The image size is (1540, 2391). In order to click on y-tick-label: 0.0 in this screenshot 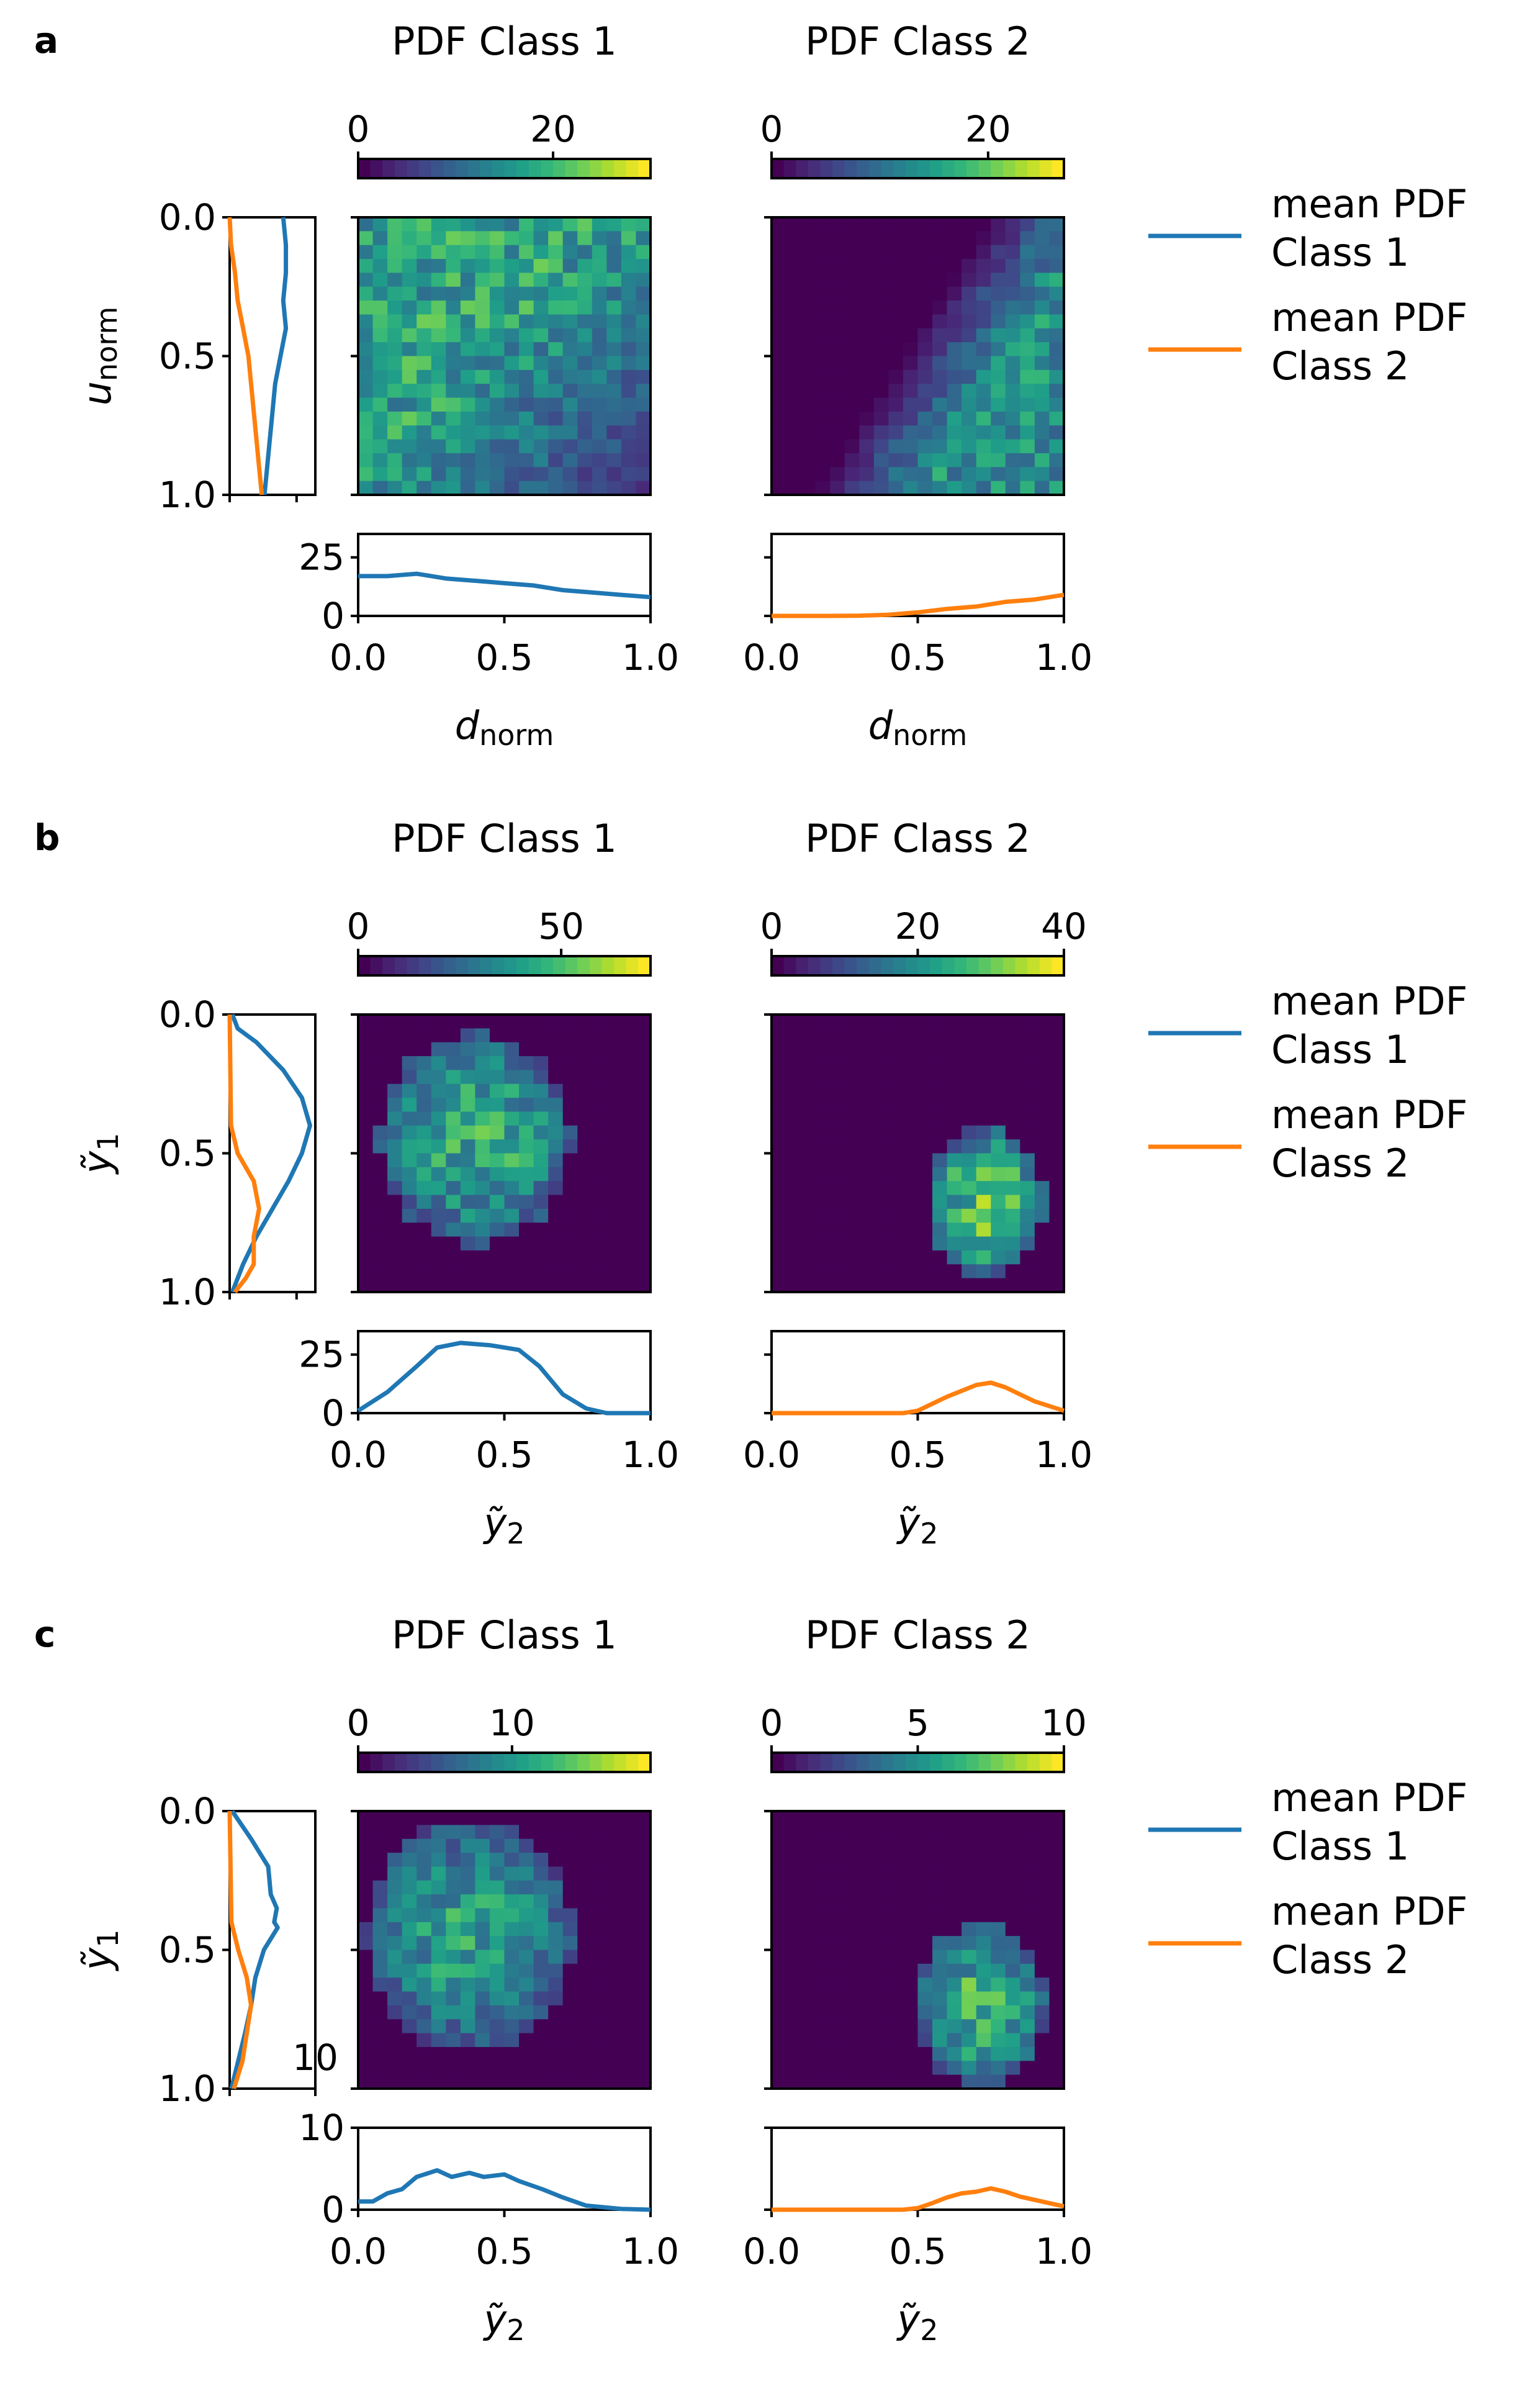, I will do `click(188, 217)`.